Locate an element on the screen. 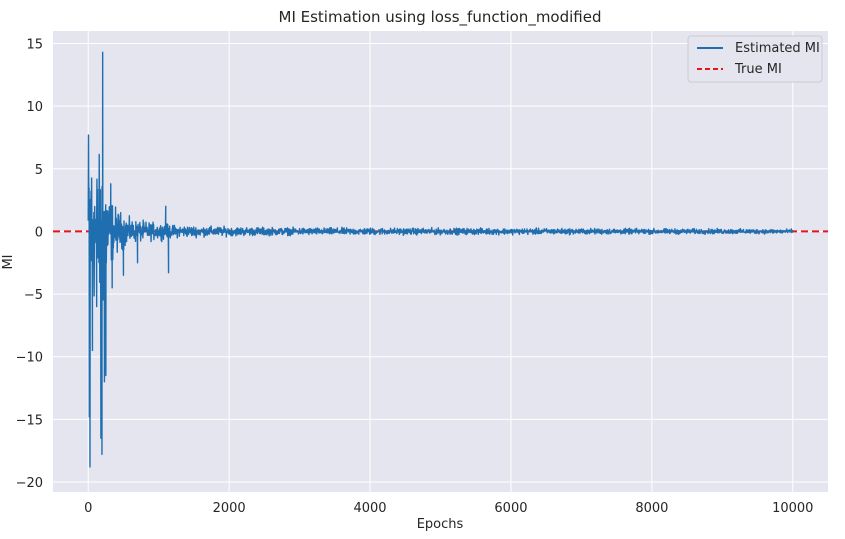  y-tick-label: 5 is located at coordinates (39, 170).